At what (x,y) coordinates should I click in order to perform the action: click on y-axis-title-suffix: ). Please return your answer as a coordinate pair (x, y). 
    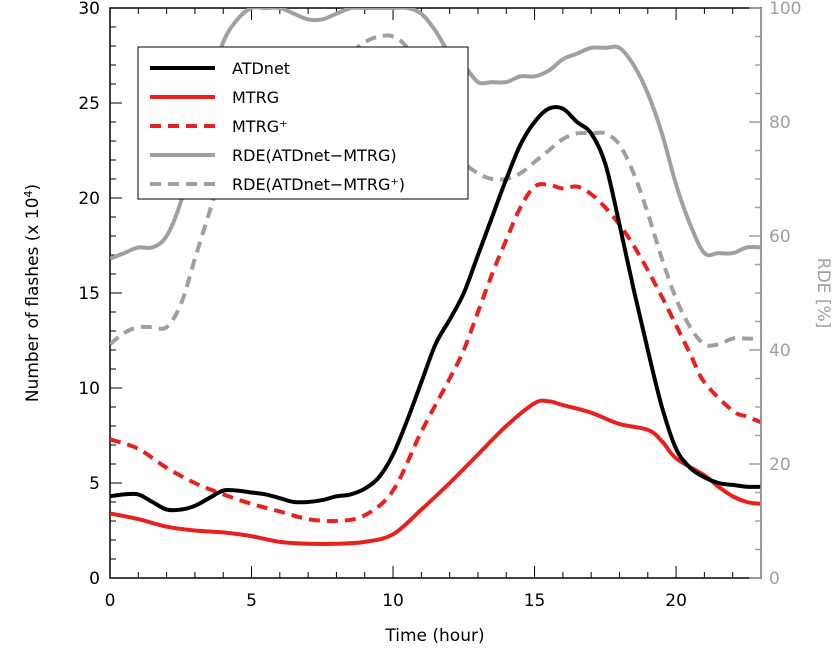
    Looking at the image, I should click on (33, 187).